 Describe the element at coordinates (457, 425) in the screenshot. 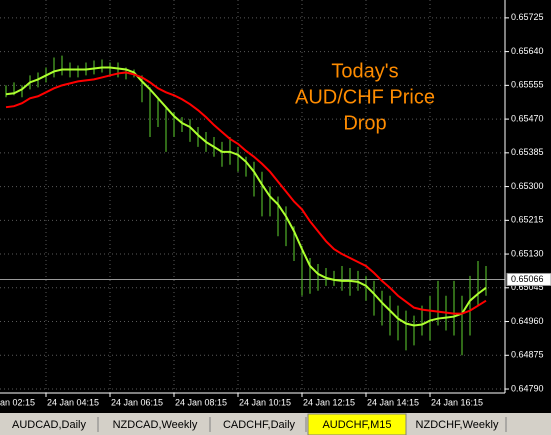

I see `tab-label: NZDCHF,Weekly` at that location.